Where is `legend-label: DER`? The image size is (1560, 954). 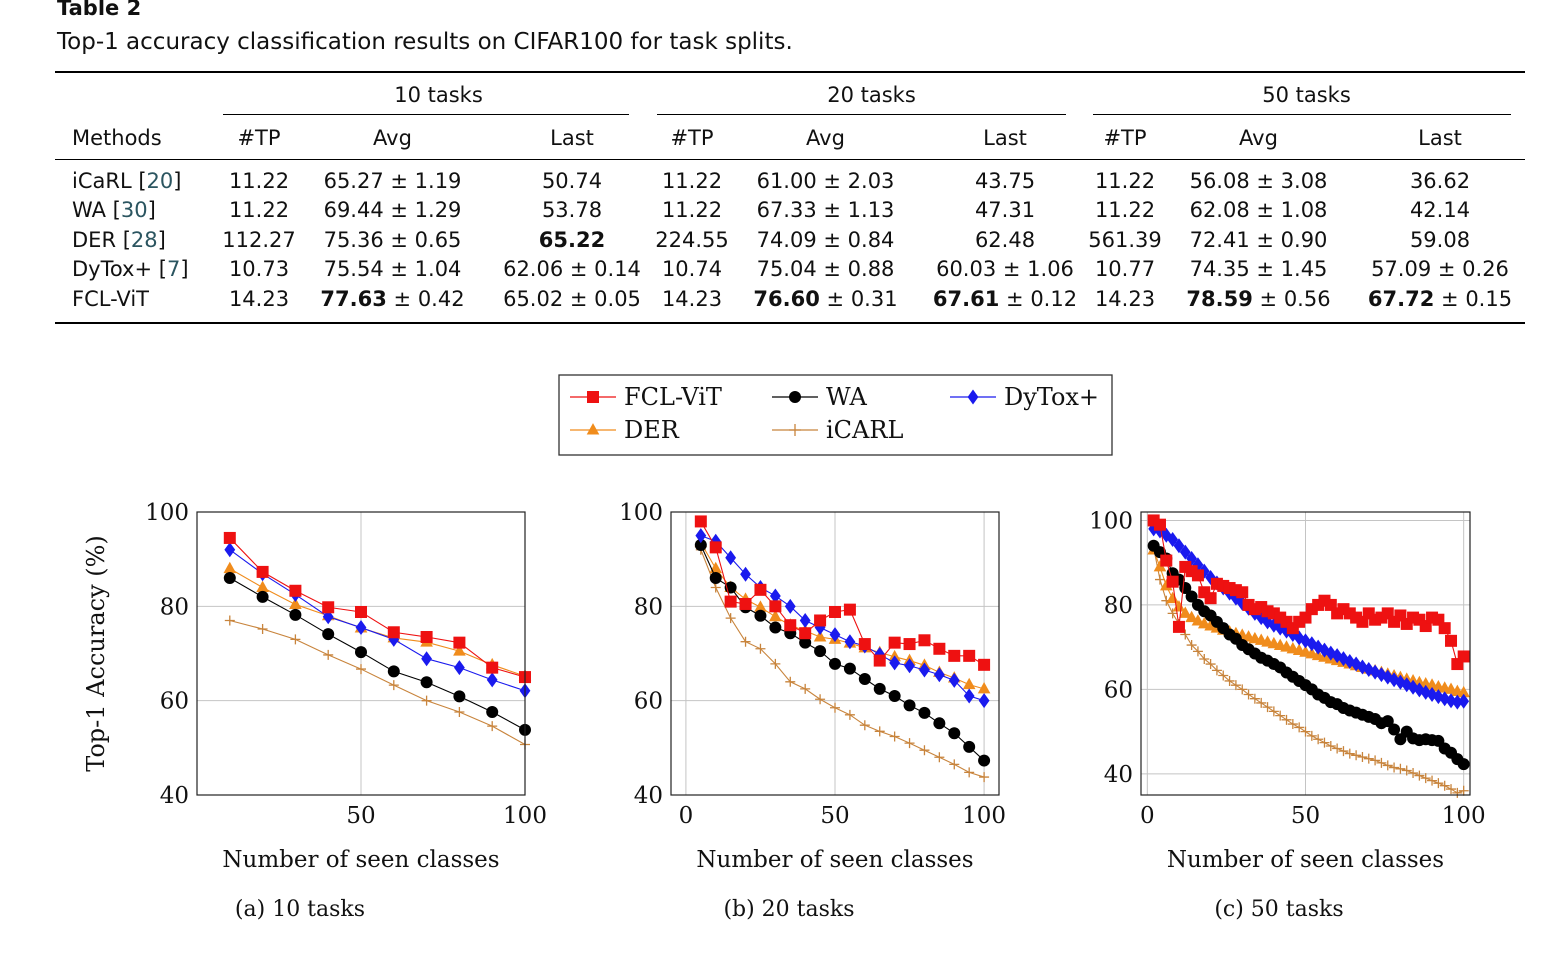
legend-label: DER is located at coordinates (652, 430).